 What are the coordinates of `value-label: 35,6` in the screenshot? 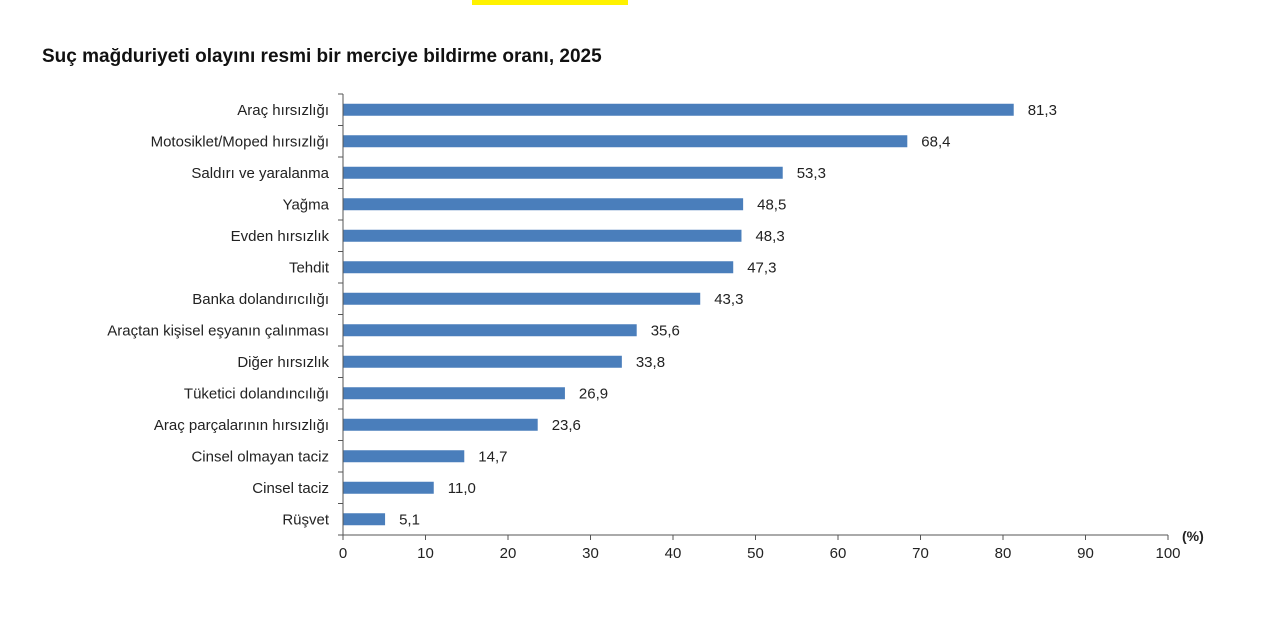 It's located at (665, 330).